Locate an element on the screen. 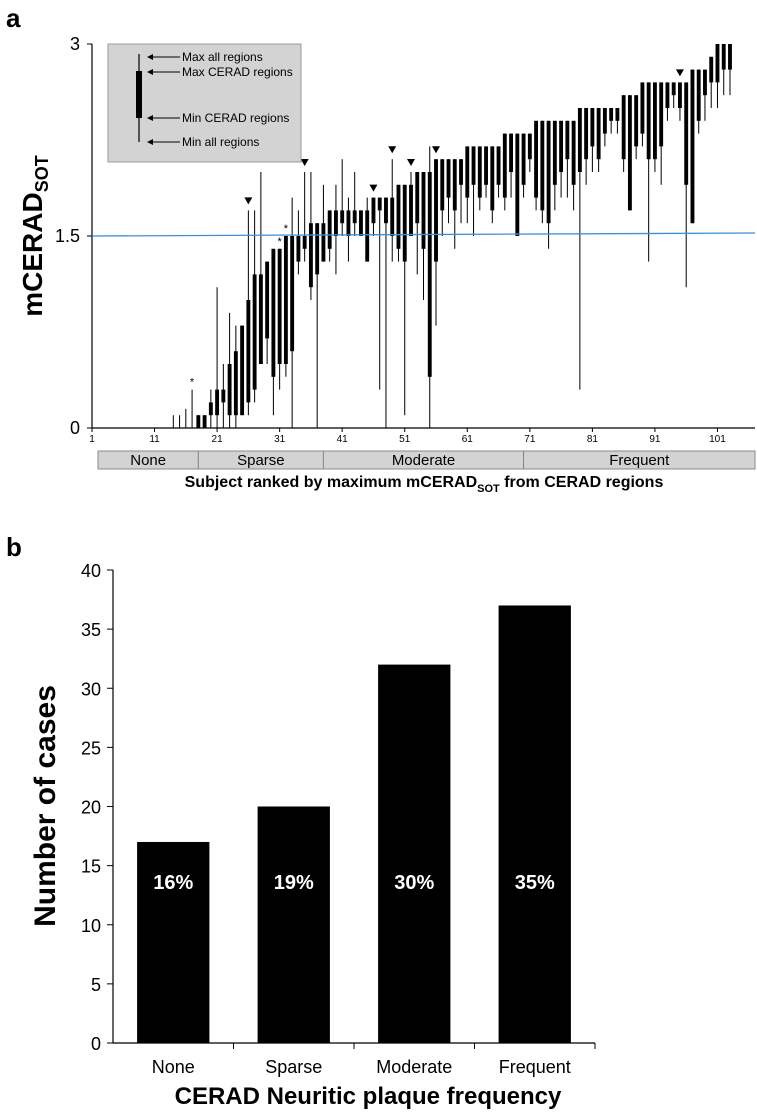 The height and width of the screenshot is (1118, 757). a-xtick-label: 31 is located at coordinates (280, 439).